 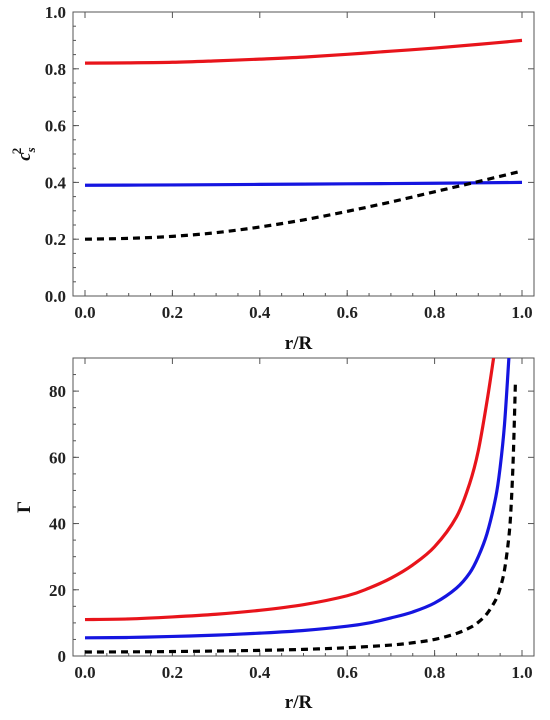 What do you see at coordinates (62, 656) in the screenshot?
I see `y-tick-label: 0` at bounding box center [62, 656].